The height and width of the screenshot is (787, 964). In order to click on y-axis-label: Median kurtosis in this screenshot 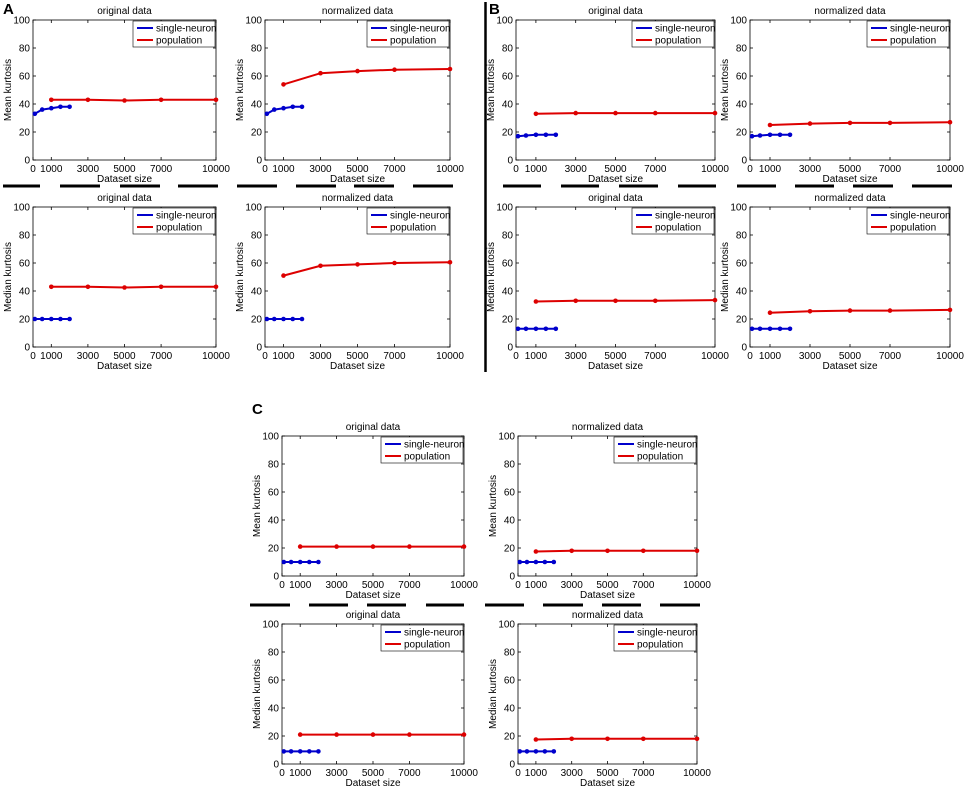, I will do `click(725, 277)`.